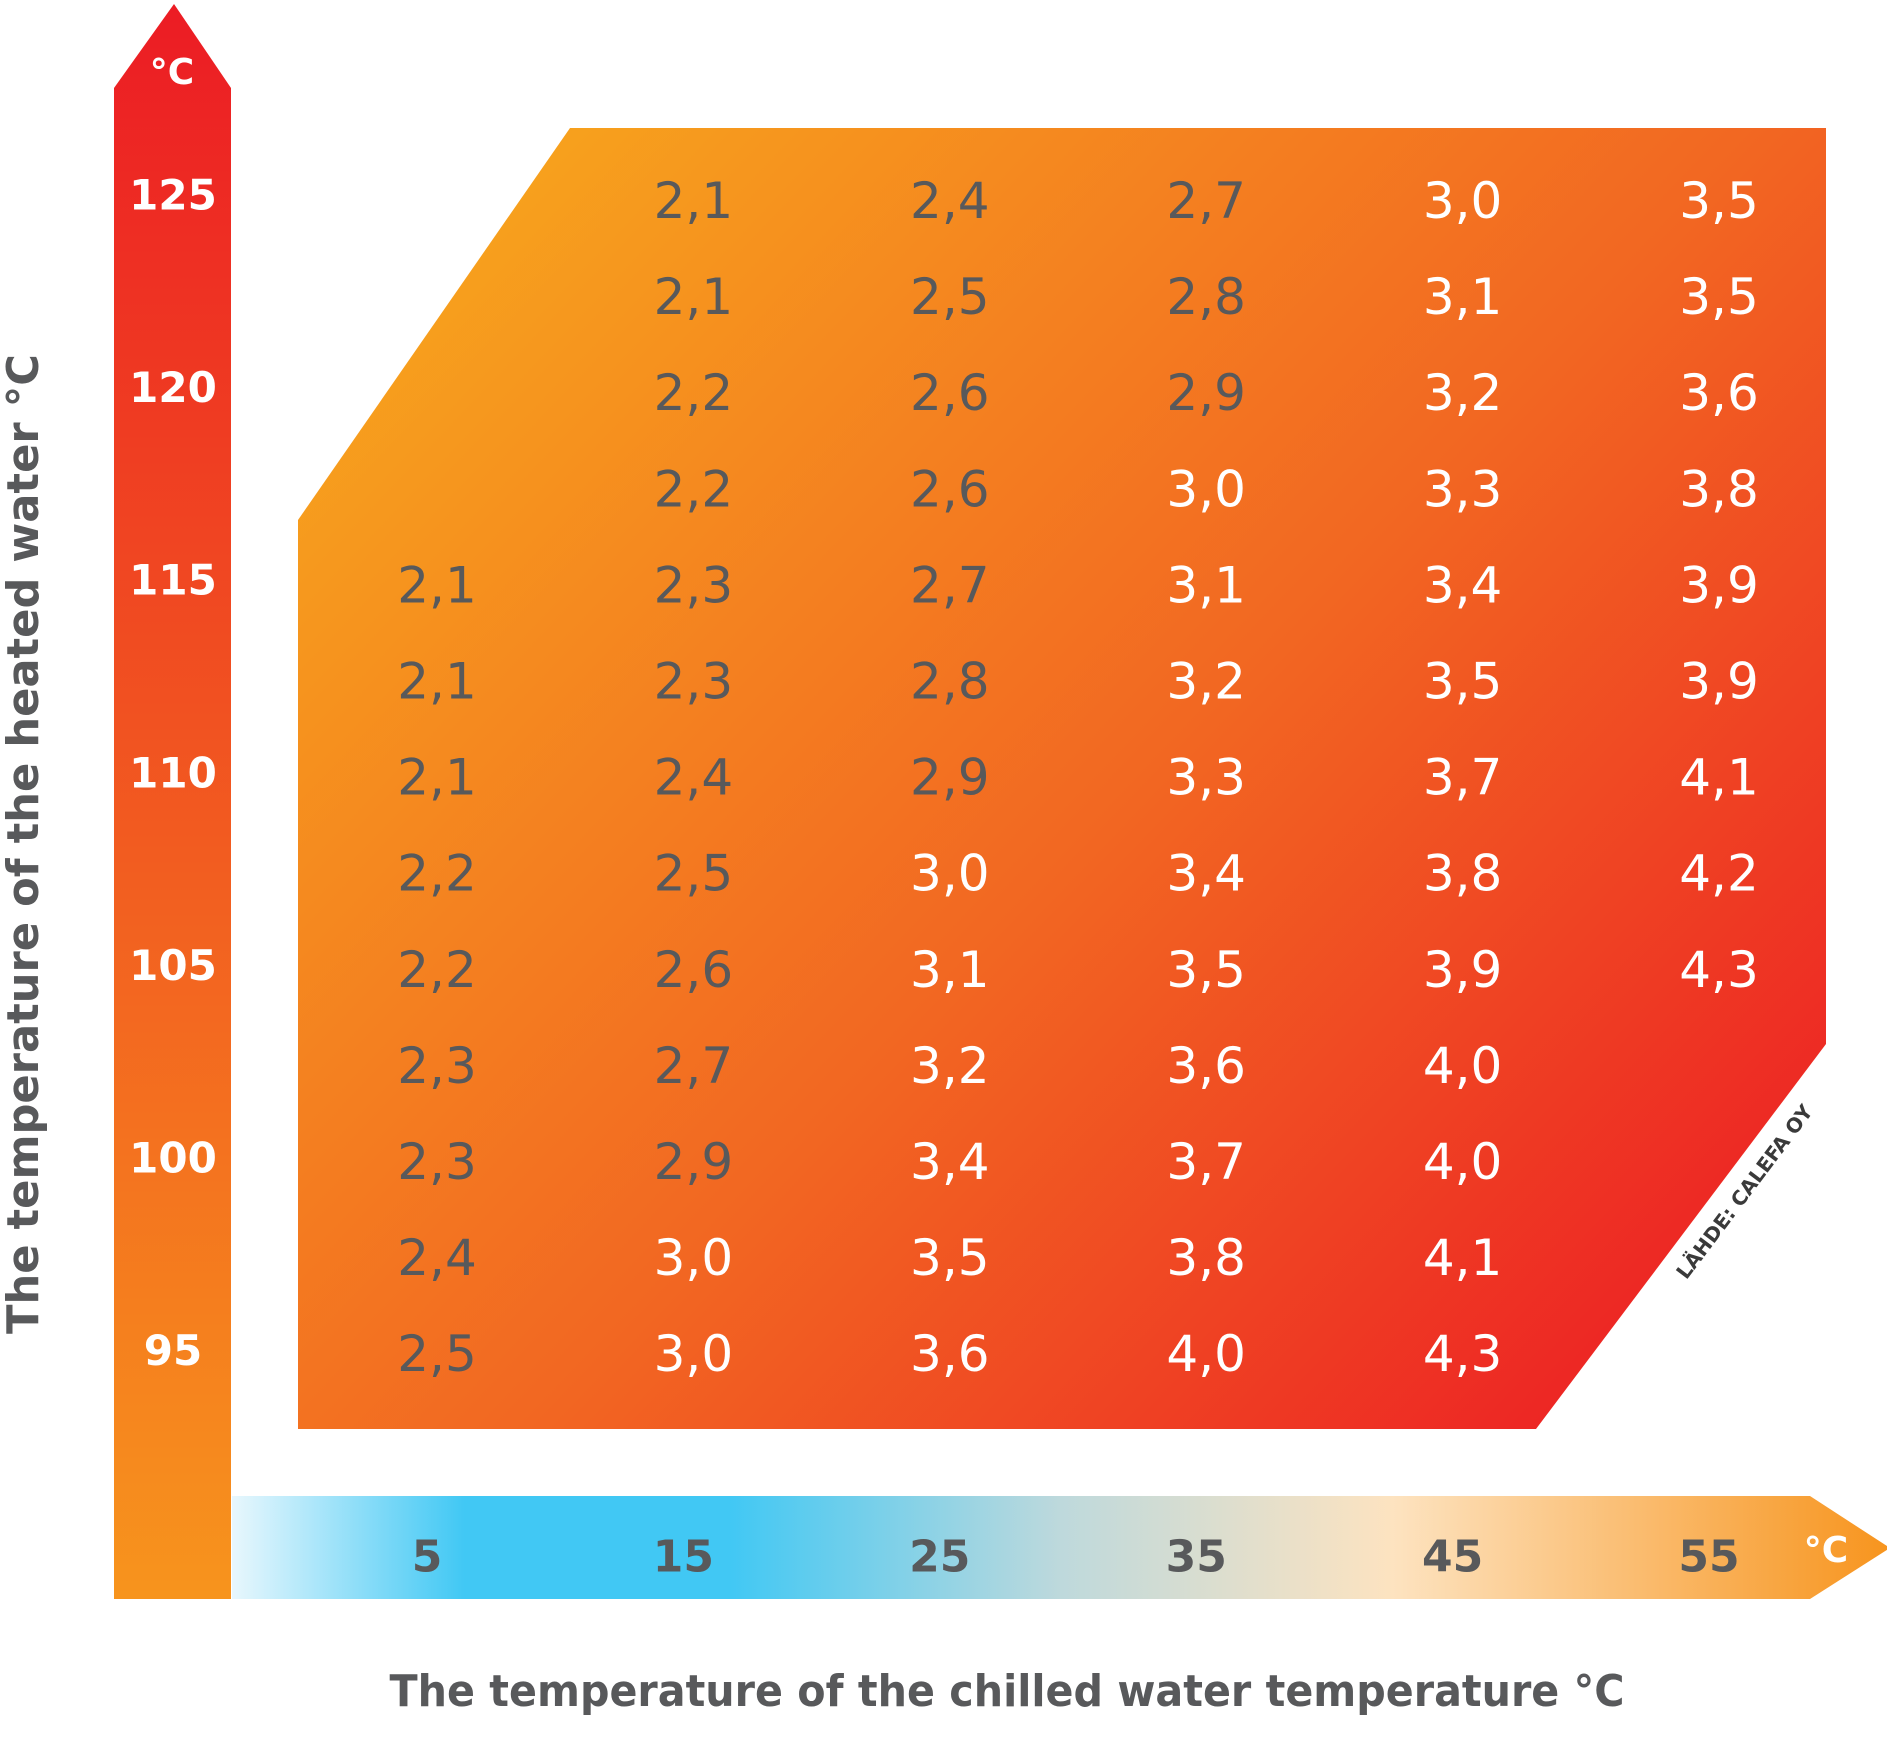 This screenshot has height=1738, width=1887. Describe the element at coordinates (1196, 1557) in the screenshot. I see `x-tick-label: 35` at that location.